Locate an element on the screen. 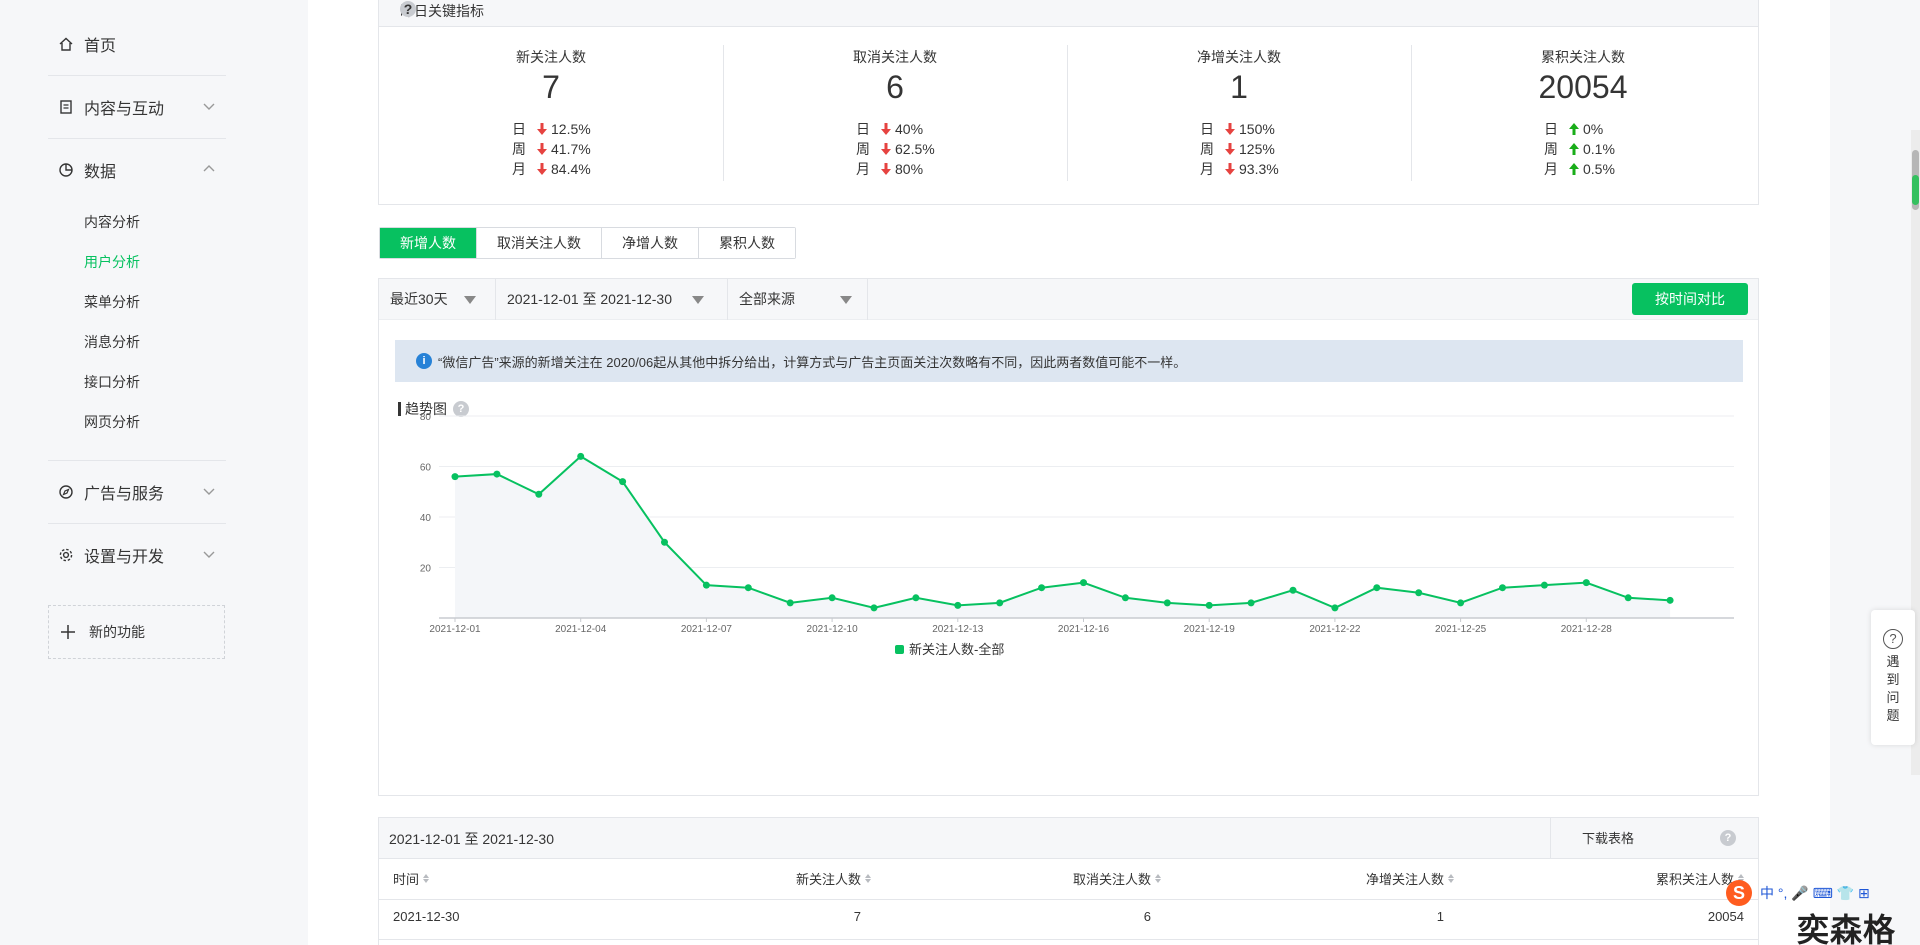 This screenshot has height=945, width=1920. kpi-change-value: 150% is located at coordinates (1257, 129).